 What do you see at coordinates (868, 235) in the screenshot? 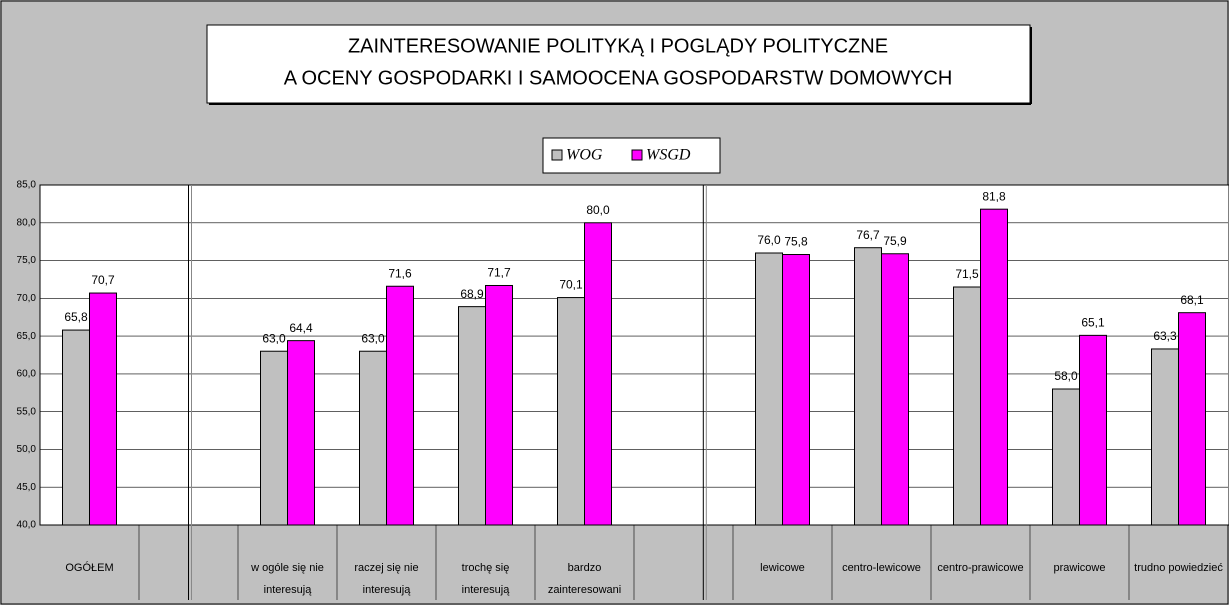
I see `value-label: 76,7` at bounding box center [868, 235].